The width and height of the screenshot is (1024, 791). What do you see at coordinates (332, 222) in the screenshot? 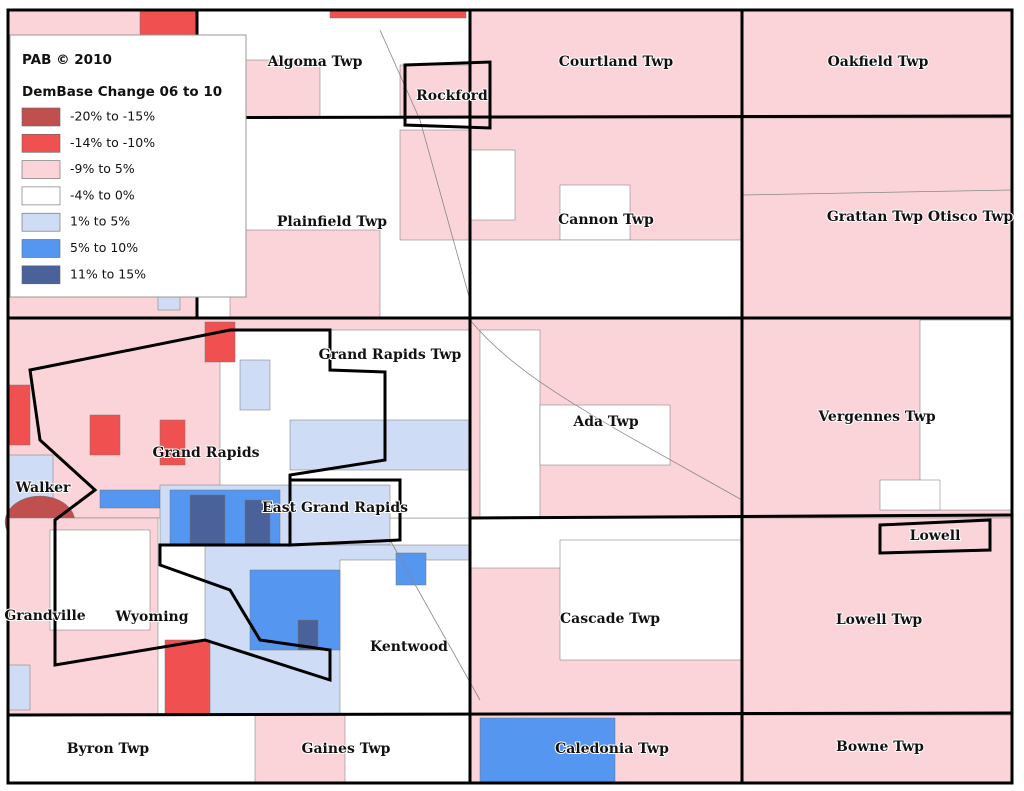
I see `place-label: Plainfield Twp` at bounding box center [332, 222].